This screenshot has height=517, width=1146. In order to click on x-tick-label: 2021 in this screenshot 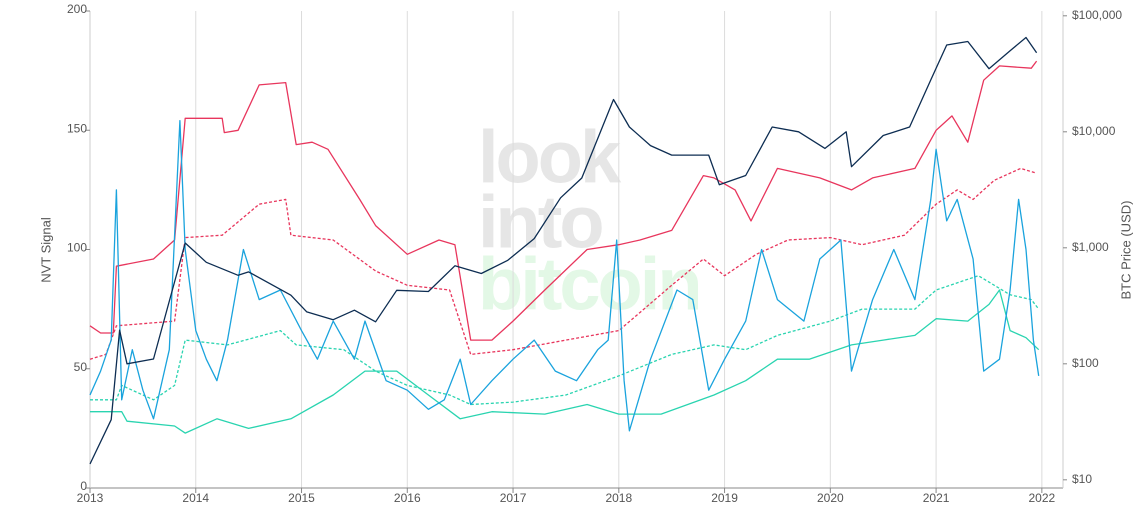, I will do `click(936, 498)`.